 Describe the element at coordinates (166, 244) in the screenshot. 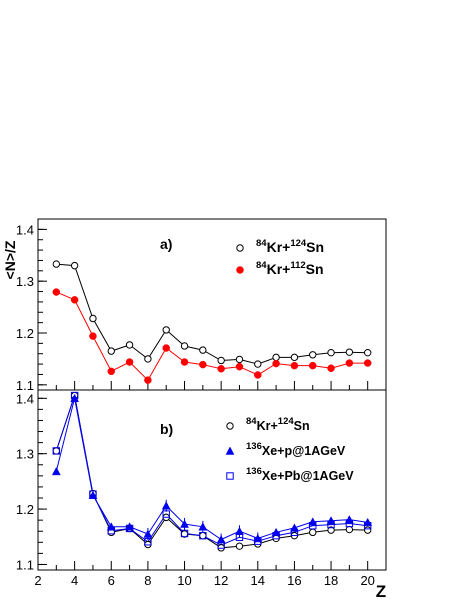

I see `panel-label: a)` at that location.